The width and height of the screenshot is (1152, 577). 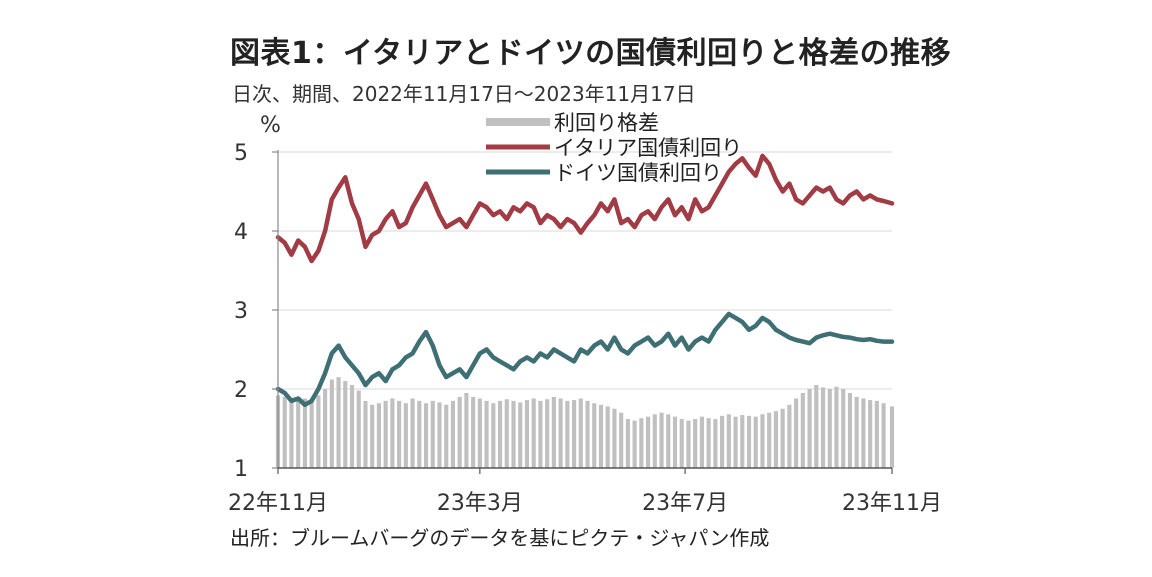 I want to click on legend-item-italy-label: イタリア国債利回り, so click(x=648, y=148).